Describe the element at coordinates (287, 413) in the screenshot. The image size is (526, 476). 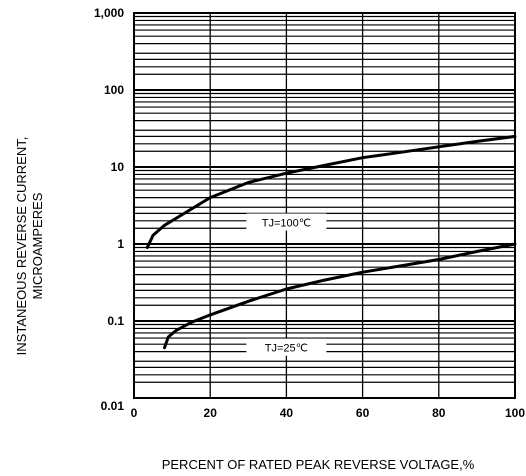
I see `x-tick-label: 40` at that location.